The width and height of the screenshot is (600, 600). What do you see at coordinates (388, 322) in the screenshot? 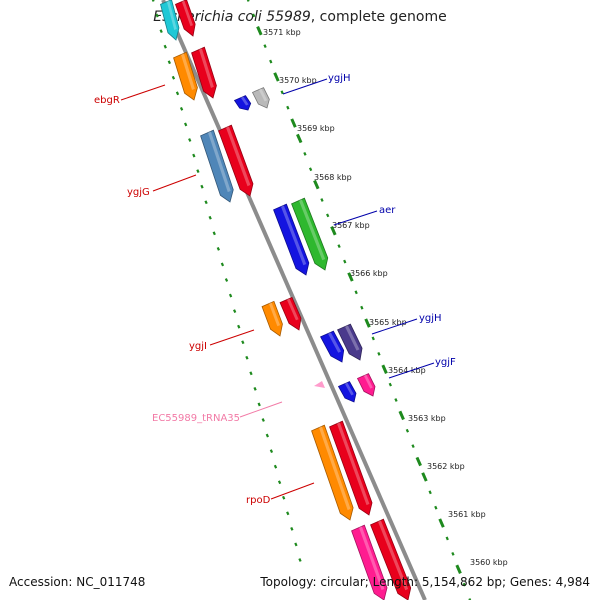
I see `tick-label: 3565 kbp` at bounding box center [388, 322].